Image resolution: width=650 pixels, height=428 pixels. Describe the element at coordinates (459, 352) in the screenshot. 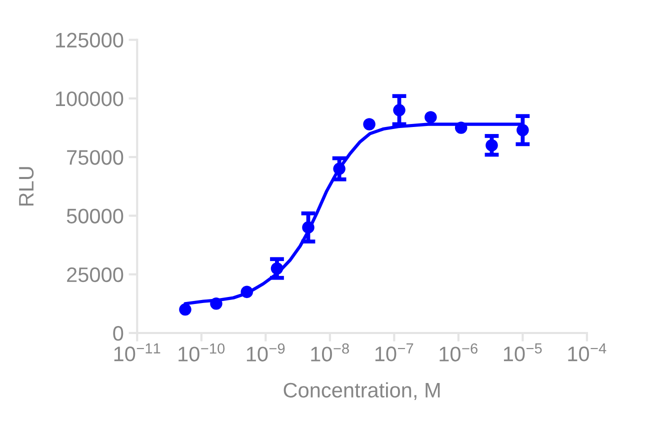

I see `x-tick-label: 10$^{−6}$` at that location.